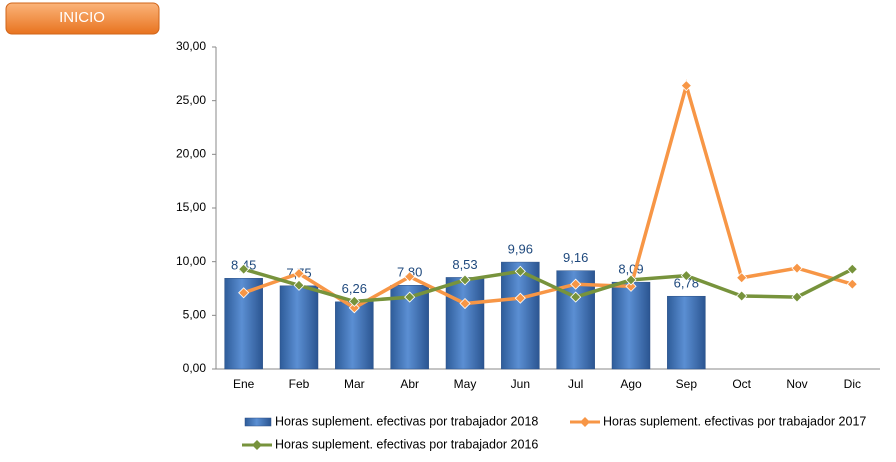 The width and height of the screenshot is (896, 462). Describe the element at coordinates (852, 384) in the screenshot. I see `x-tick-label: Dic` at that location.